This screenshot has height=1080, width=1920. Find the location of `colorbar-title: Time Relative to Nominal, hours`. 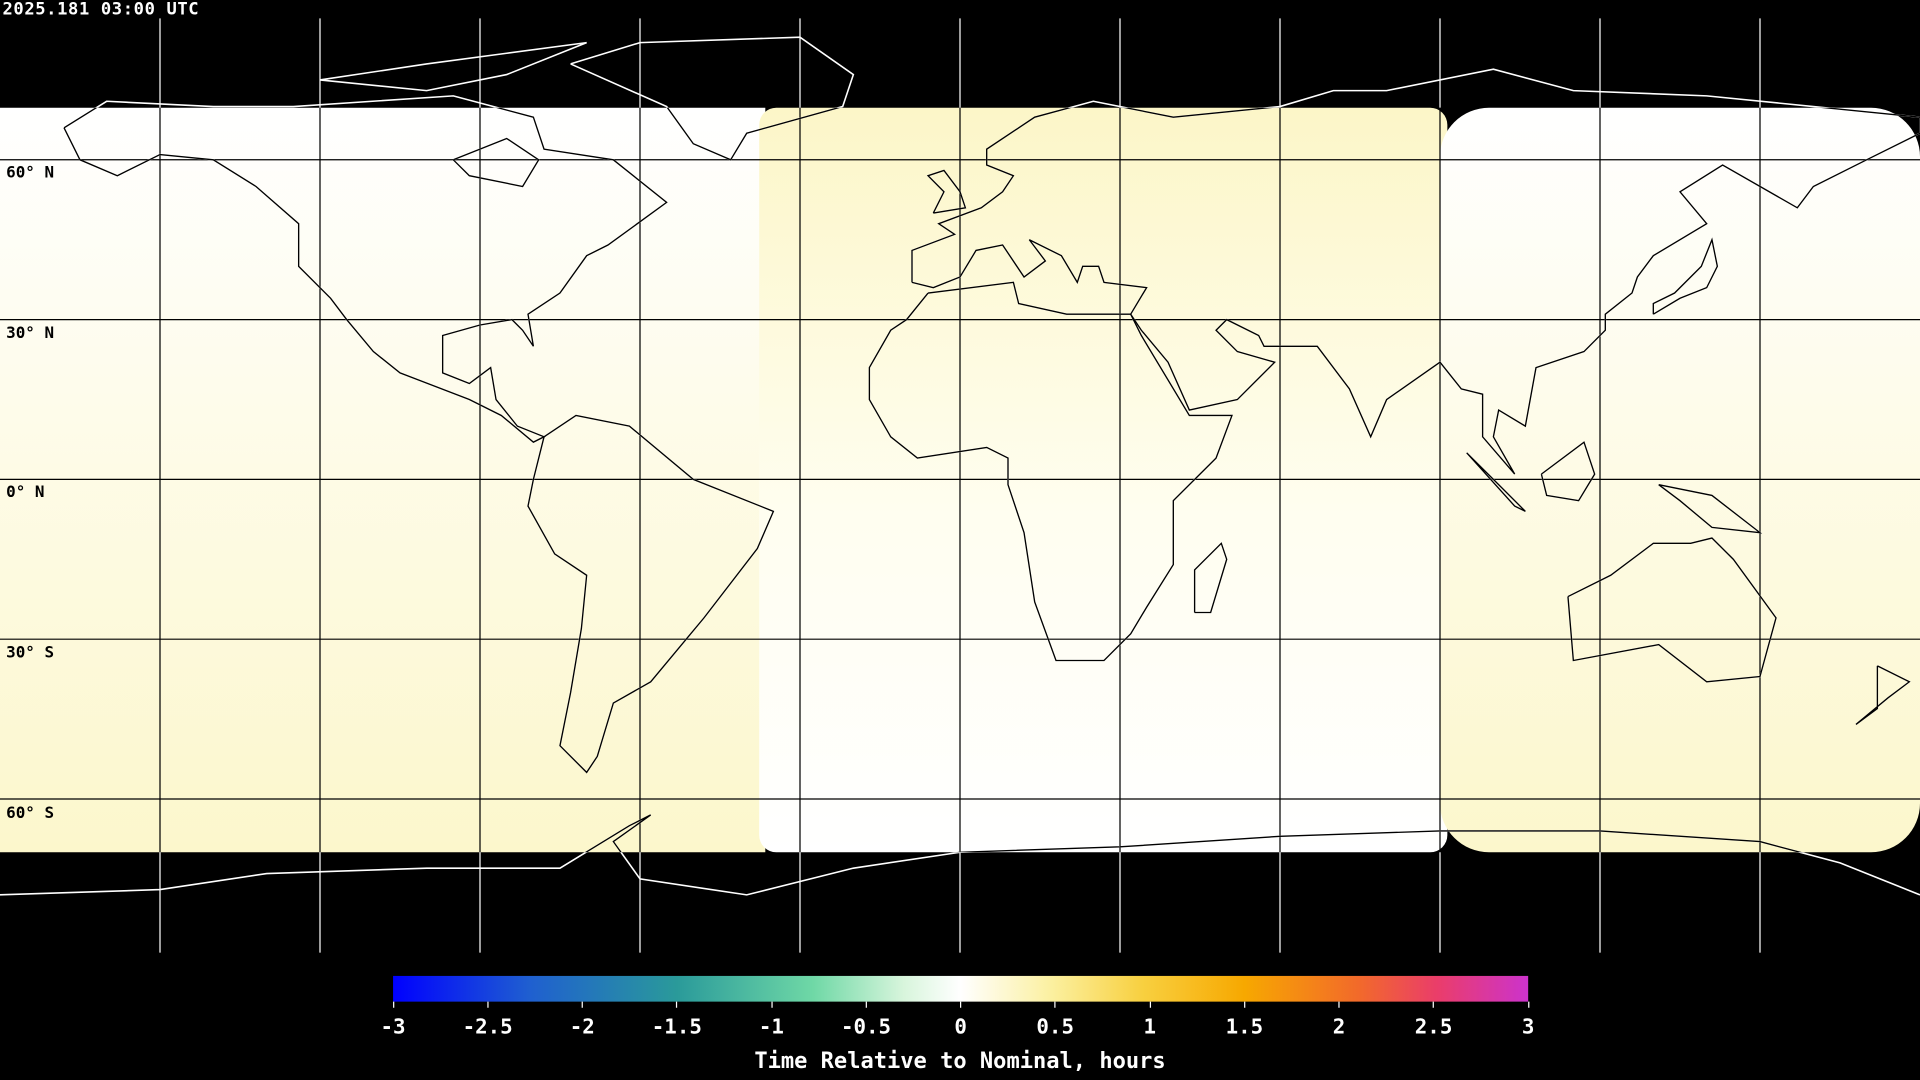

colorbar-title: Time Relative to Nominal, hours is located at coordinates (960, 1061).